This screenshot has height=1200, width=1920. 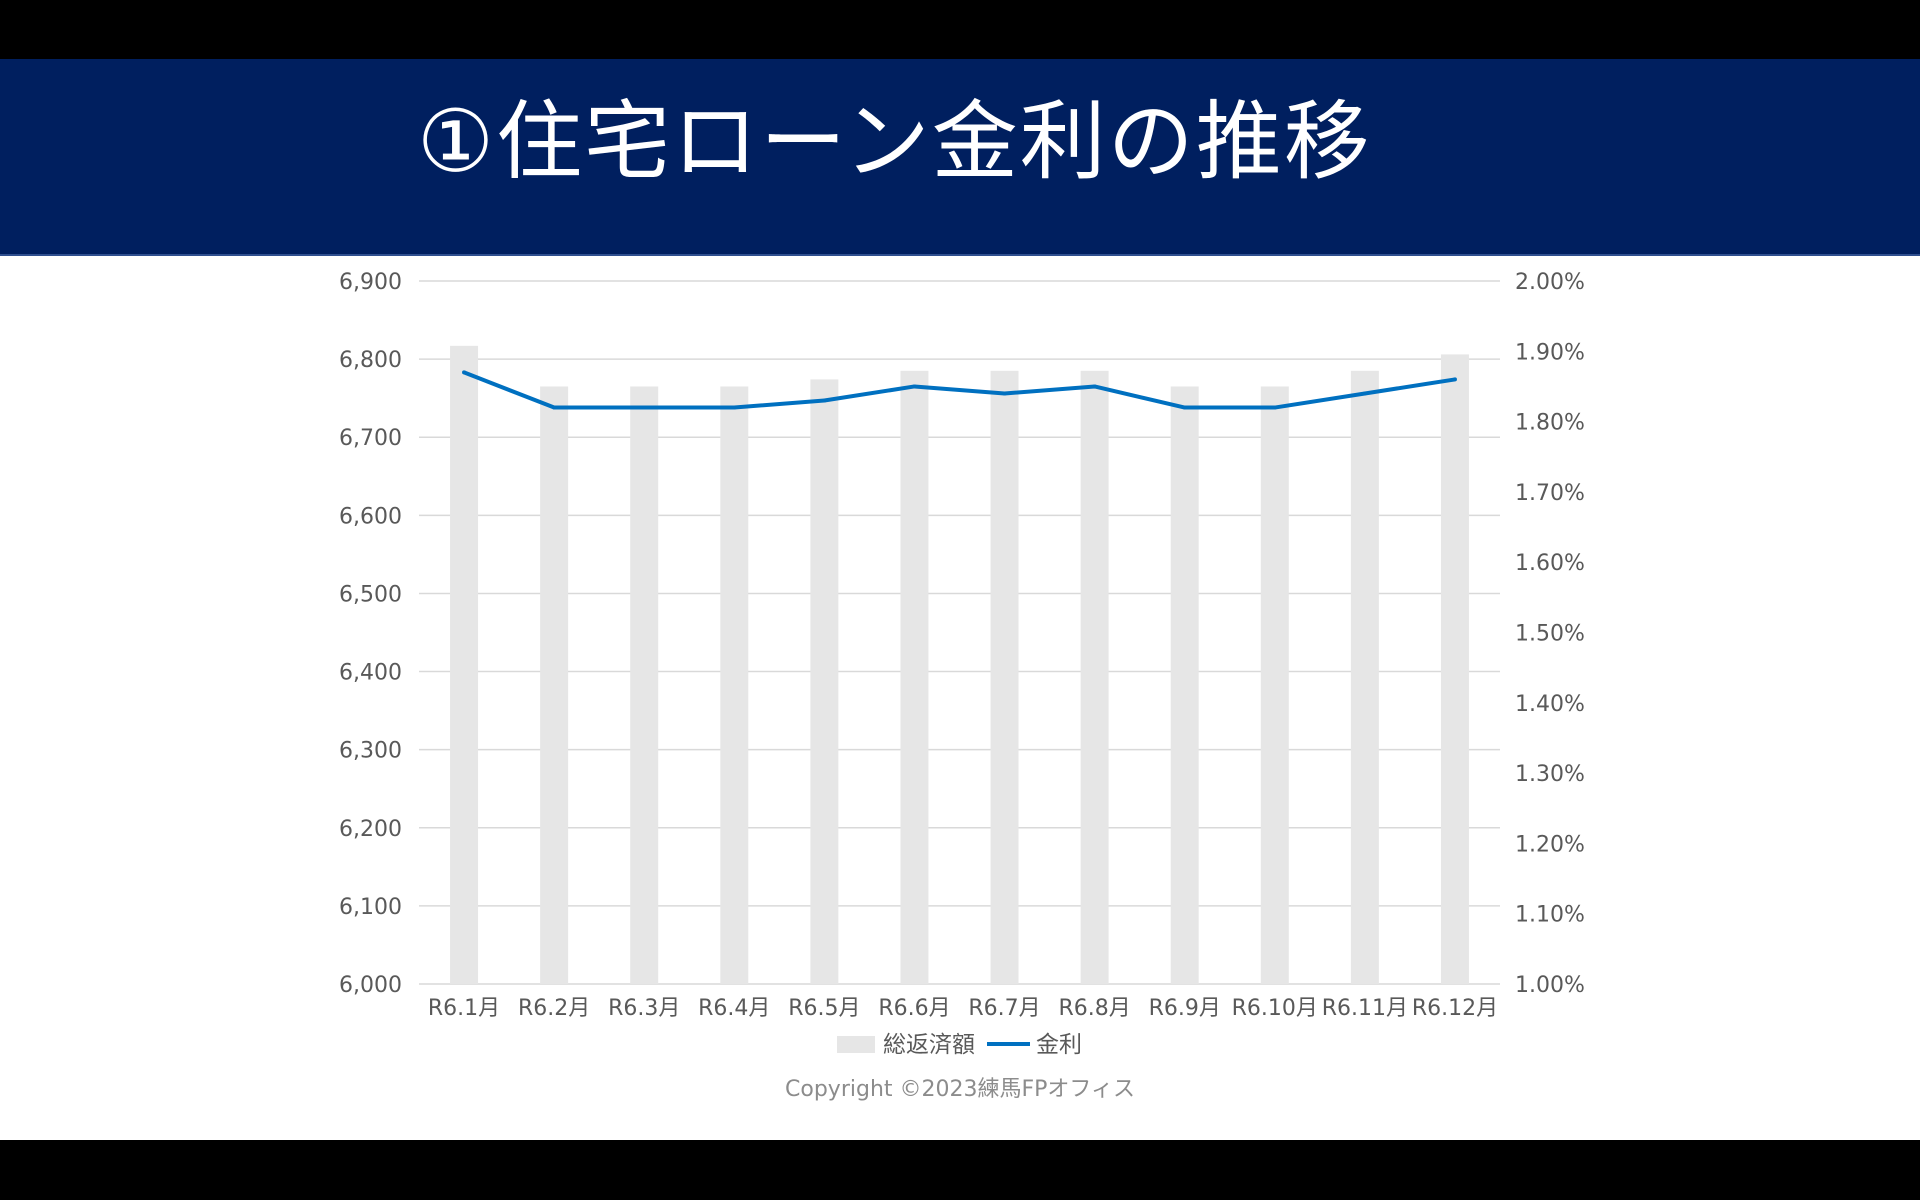 I want to click on y-left-tick-label: 6,300, so click(x=370, y=751).